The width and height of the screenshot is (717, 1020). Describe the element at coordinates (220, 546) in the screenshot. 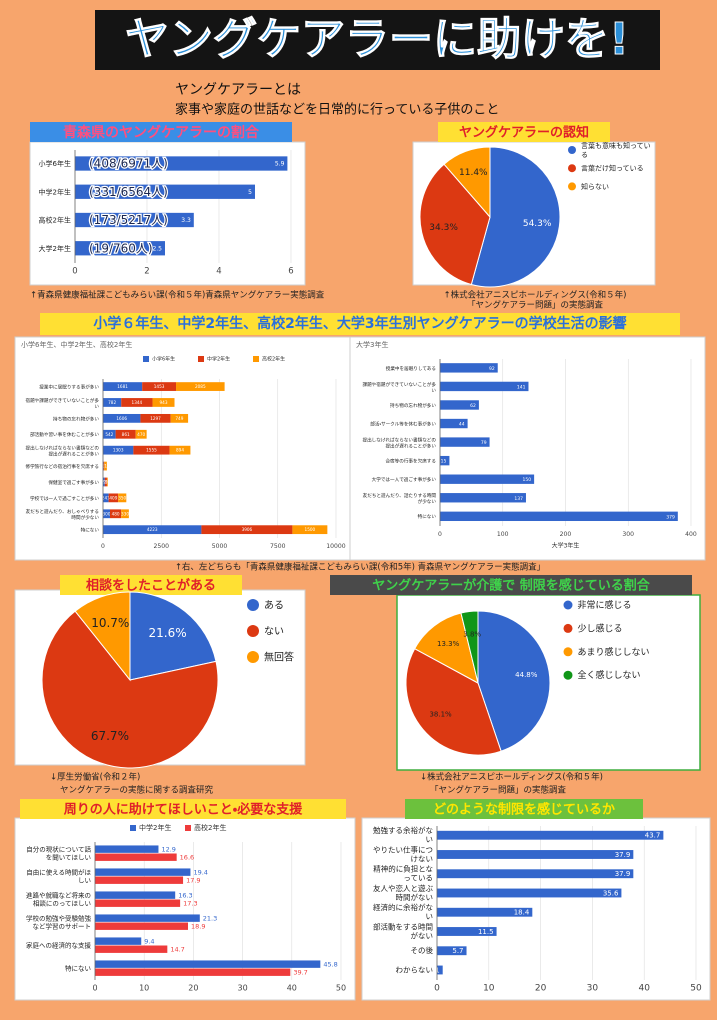

I see `x-tick-label: 5000` at that location.